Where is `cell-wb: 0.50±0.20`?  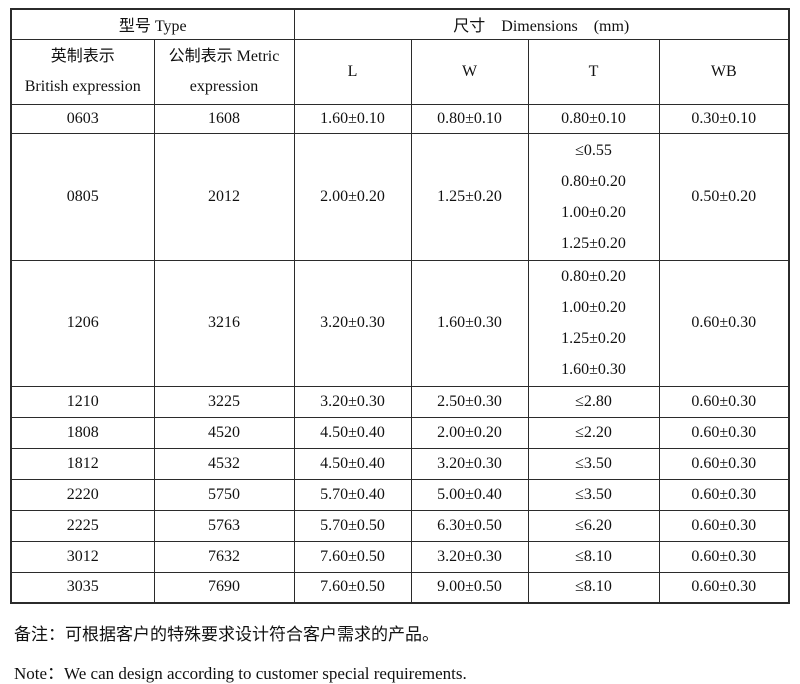
cell-wb: 0.50±0.20 is located at coordinates (724, 196).